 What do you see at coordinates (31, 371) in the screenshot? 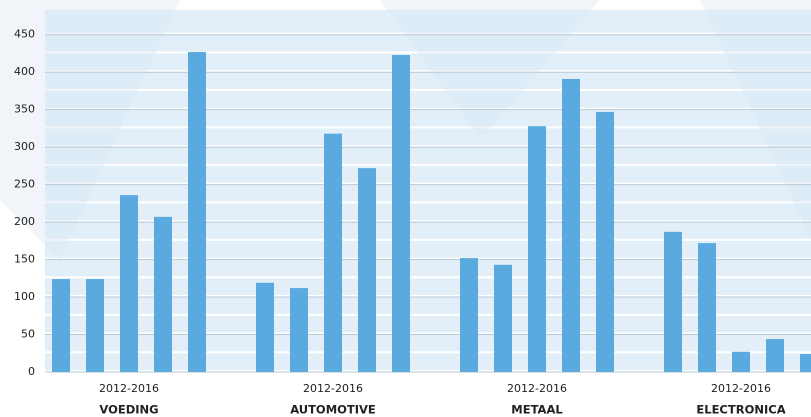
I see `y-tick-label: 0` at bounding box center [31, 371].